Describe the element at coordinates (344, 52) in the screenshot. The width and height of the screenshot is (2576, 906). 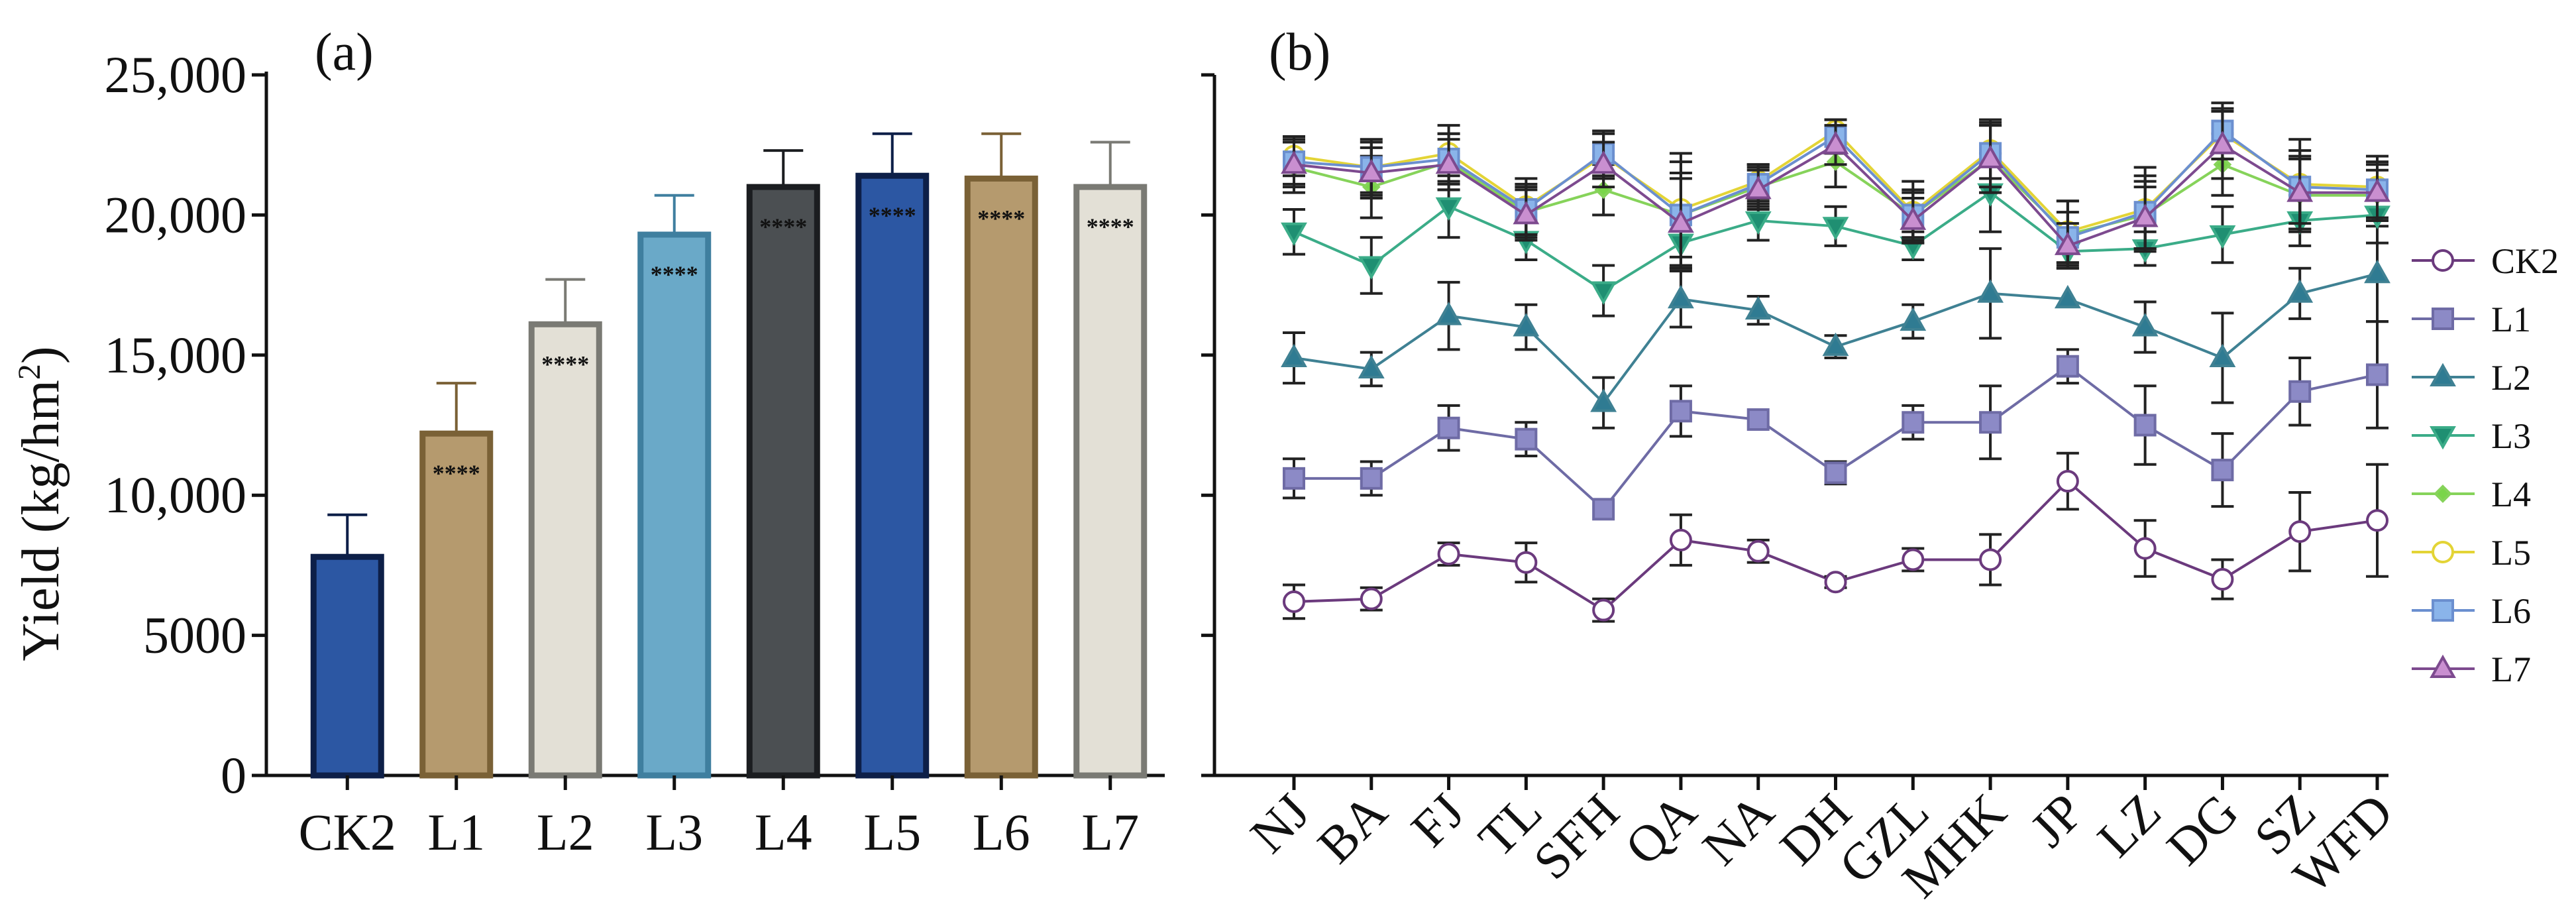
I see `panel-a-label: (a)` at that location.